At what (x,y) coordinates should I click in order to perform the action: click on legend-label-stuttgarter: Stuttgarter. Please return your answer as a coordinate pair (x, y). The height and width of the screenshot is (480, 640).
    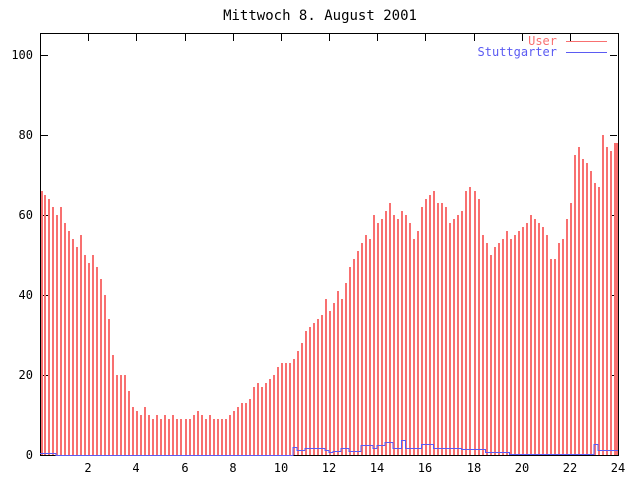
    Looking at the image, I should click on (517, 52).